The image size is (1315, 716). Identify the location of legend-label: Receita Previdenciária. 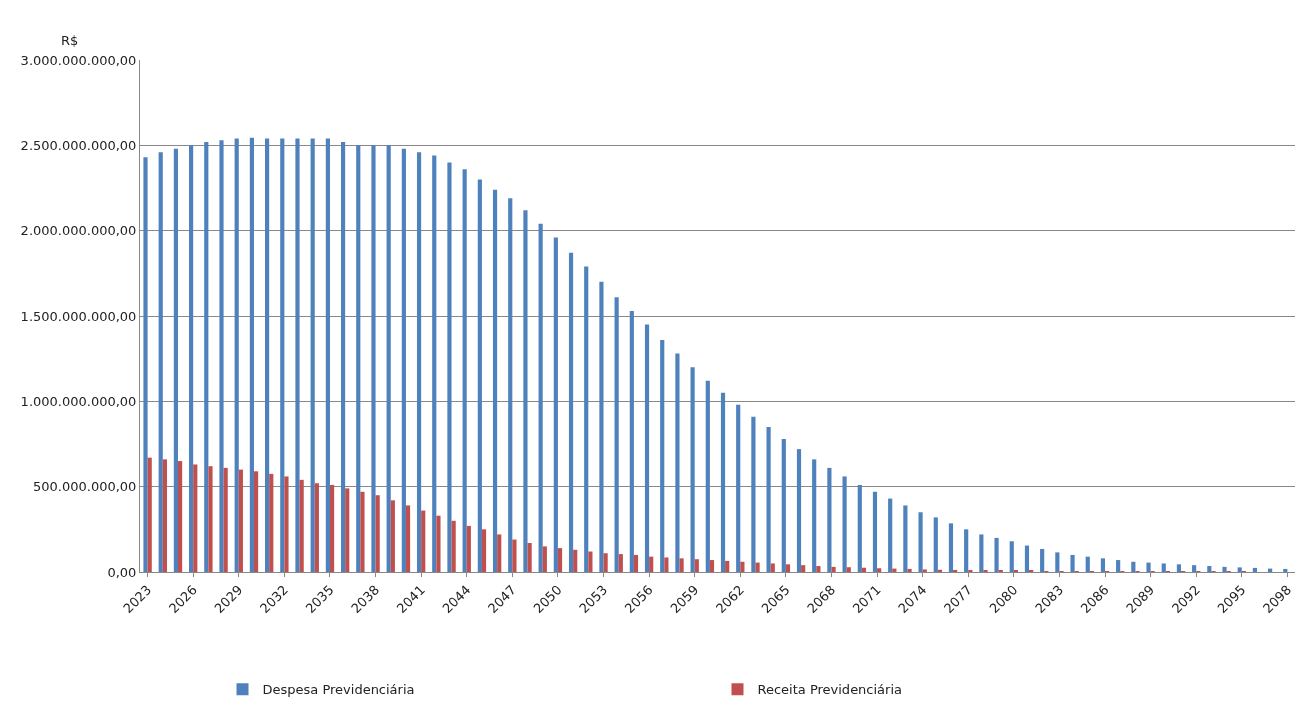
(830, 690).